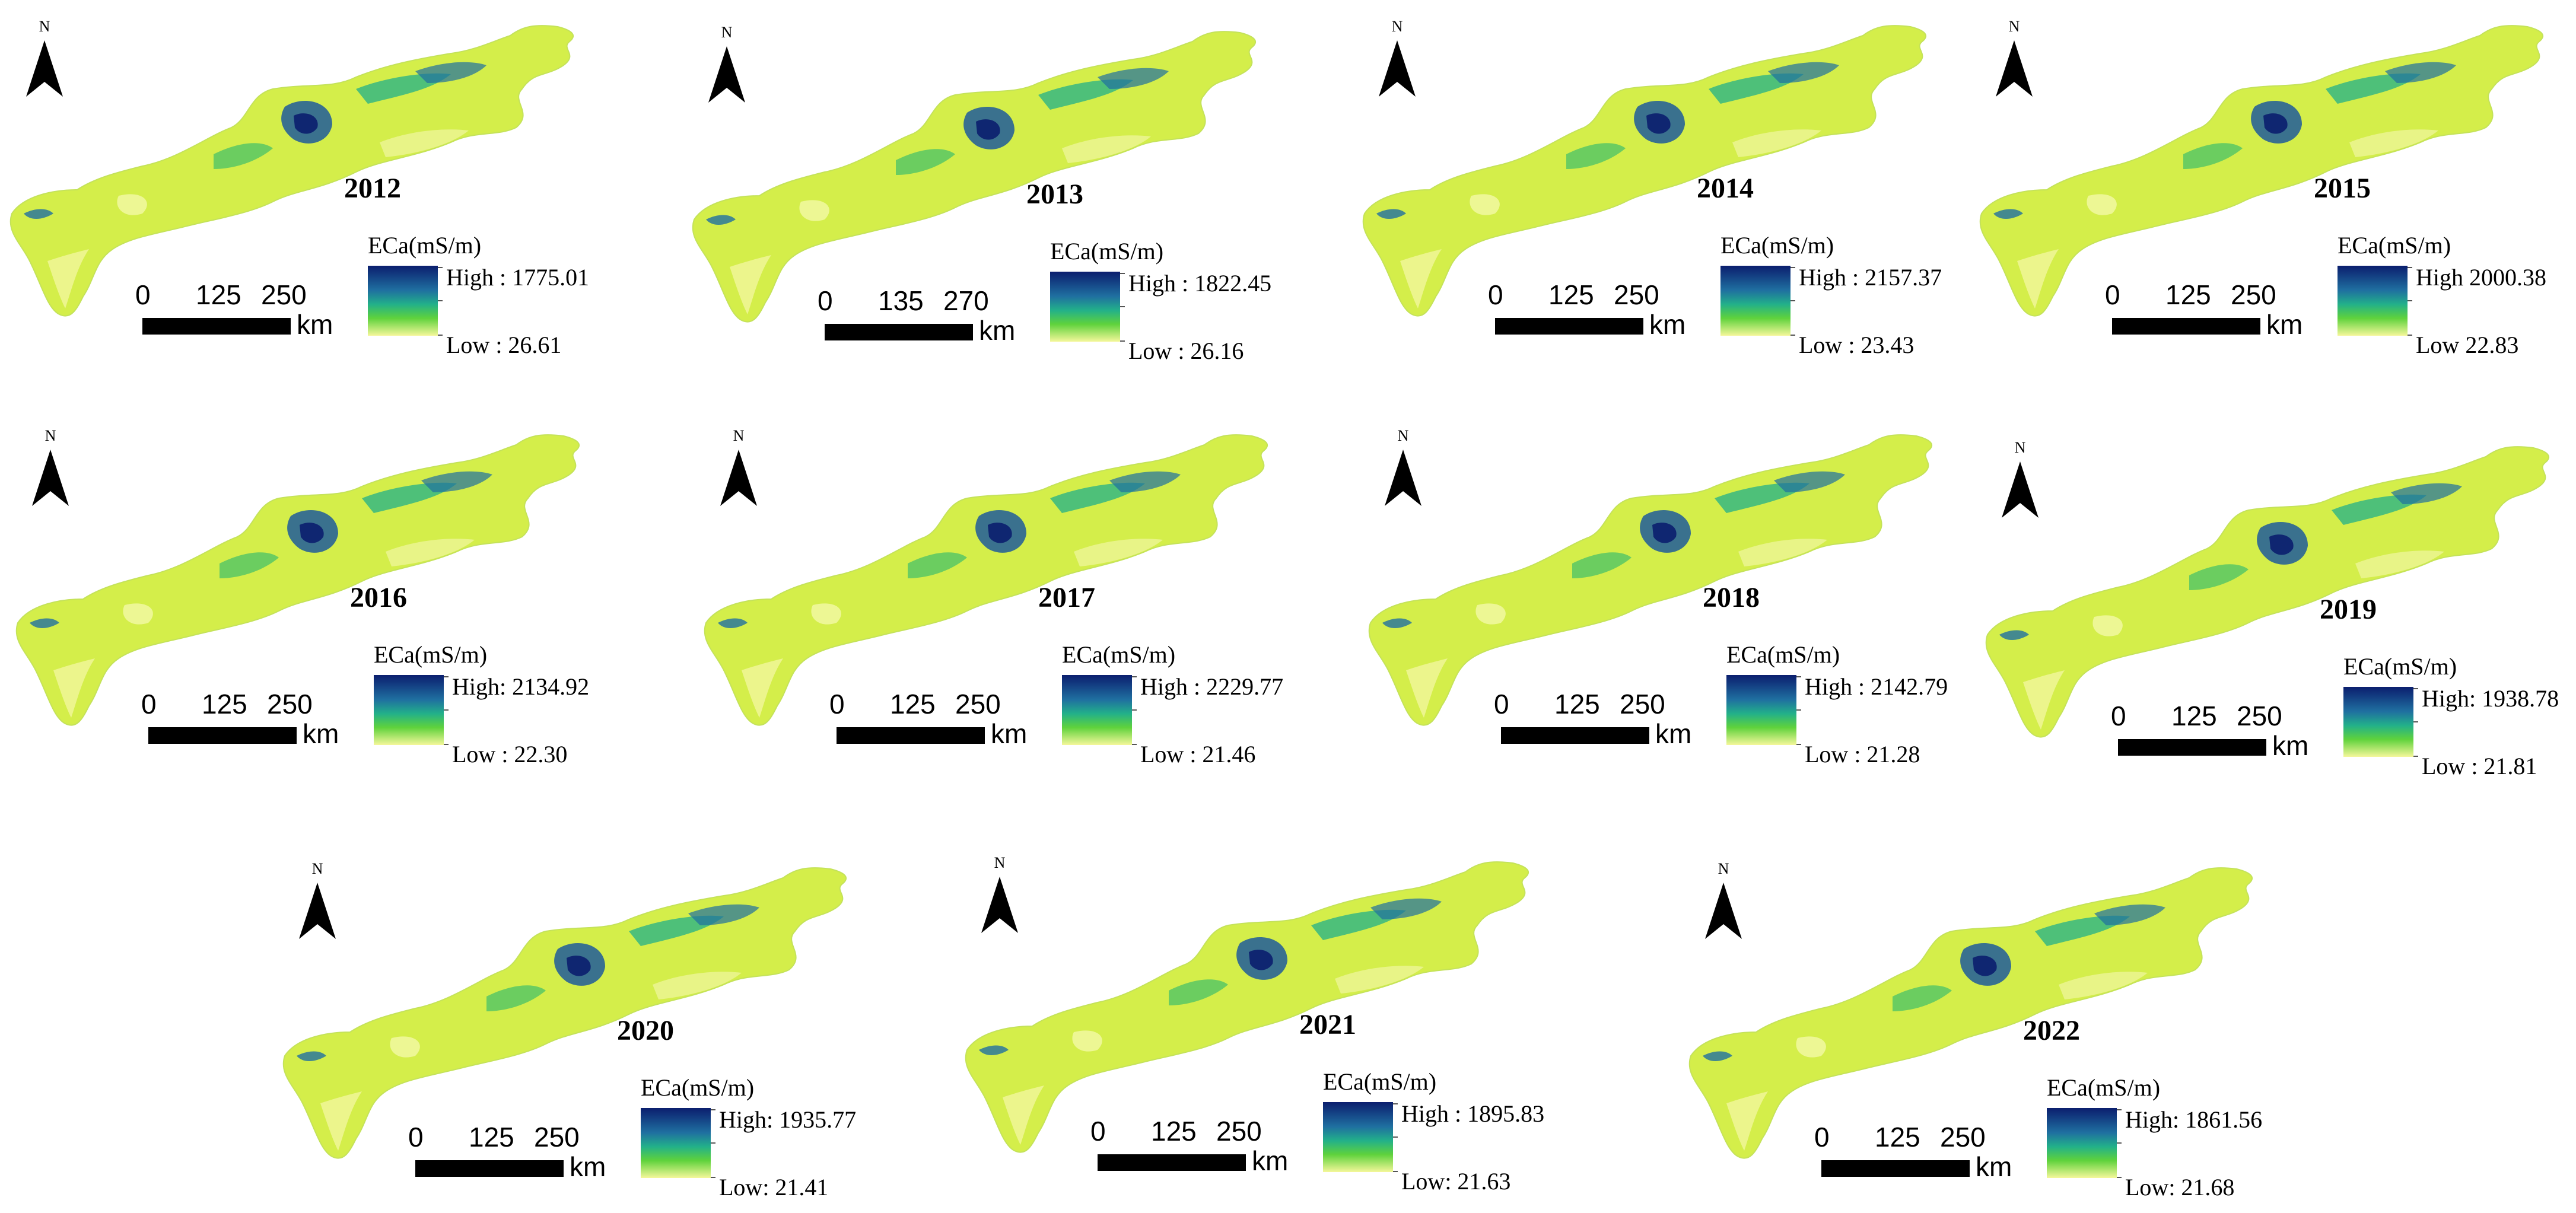 The image size is (2576, 1213). Describe the element at coordinates (928, 301) in the screenshot. I see `scale-ticks: 0 135 270` at that location.